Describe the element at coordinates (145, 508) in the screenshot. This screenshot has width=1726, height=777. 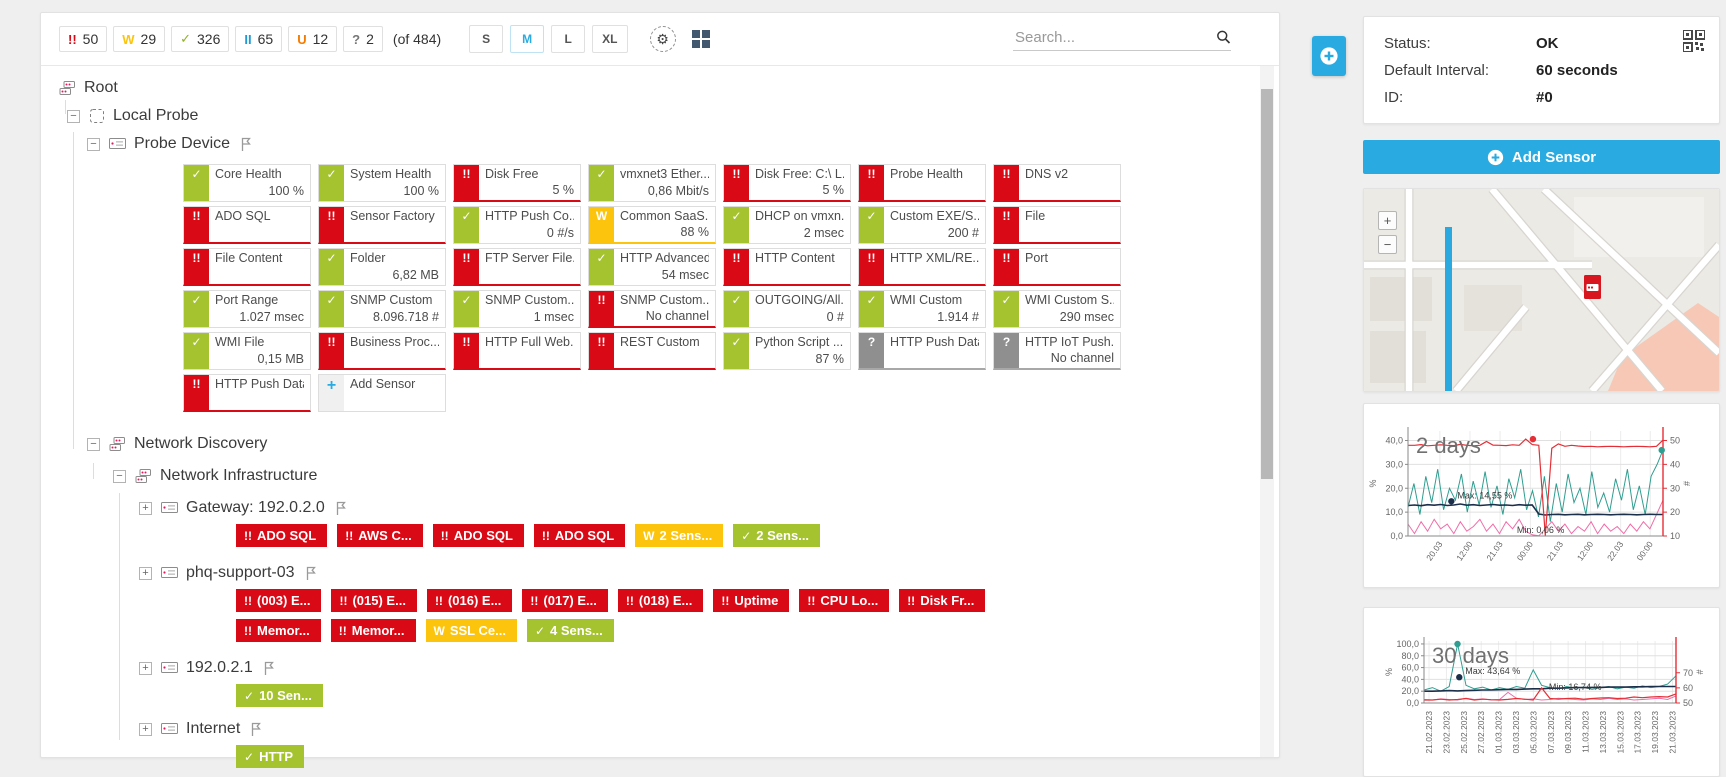
I see `expander-gateway: +` at that location.